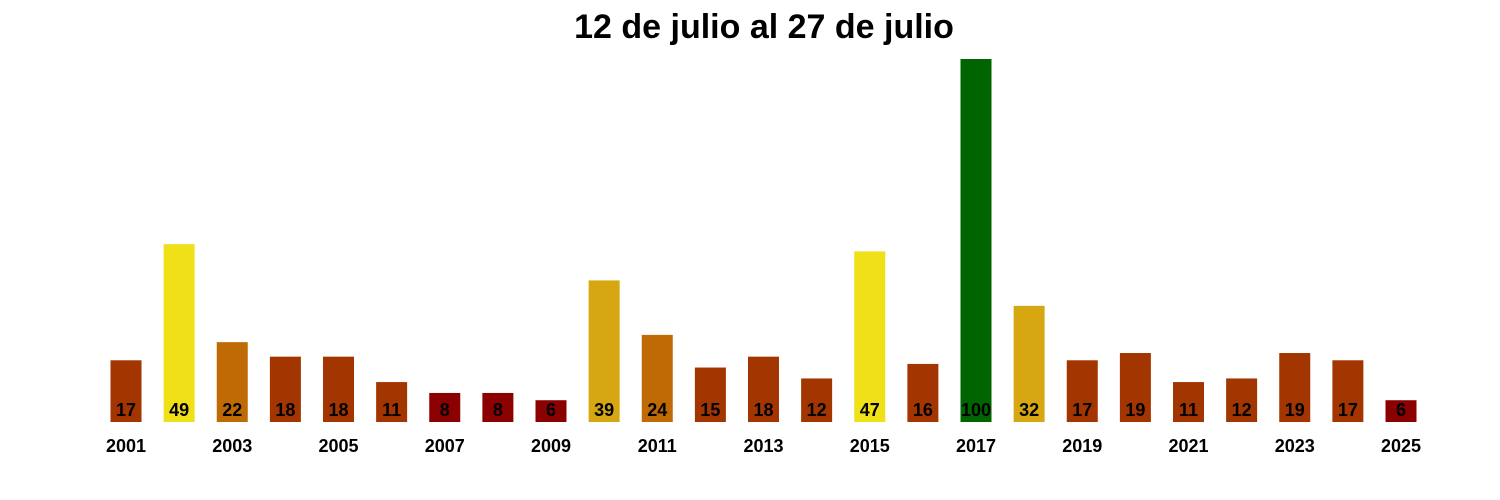 Image resolution: width=1500 pixels, height=500 pixels. Describe the element at coordinates (657, 410) in the screenshot. I see `bar-value-label-2011: 24` at that location.